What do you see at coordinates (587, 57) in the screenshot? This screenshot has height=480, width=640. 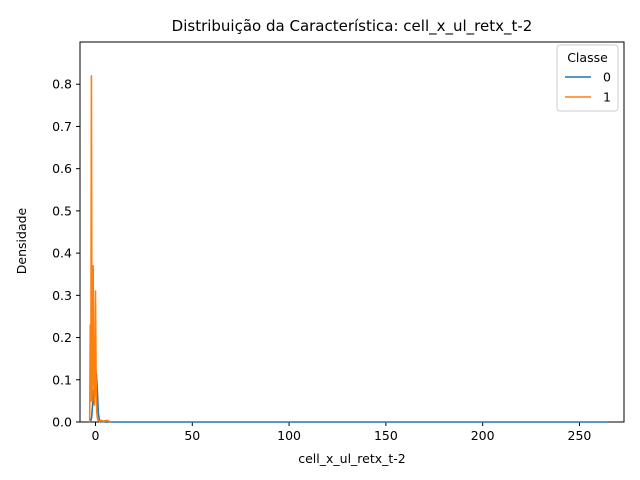 I see `legend-title: Classe` at bounding box center [587, 57].